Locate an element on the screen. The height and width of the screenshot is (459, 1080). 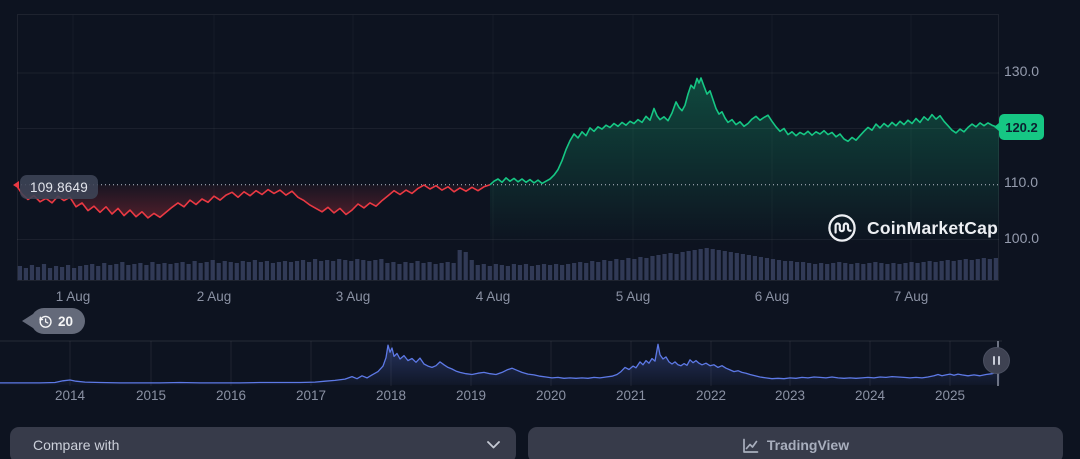
range-slider-handle is located at coordinates (996, 360).